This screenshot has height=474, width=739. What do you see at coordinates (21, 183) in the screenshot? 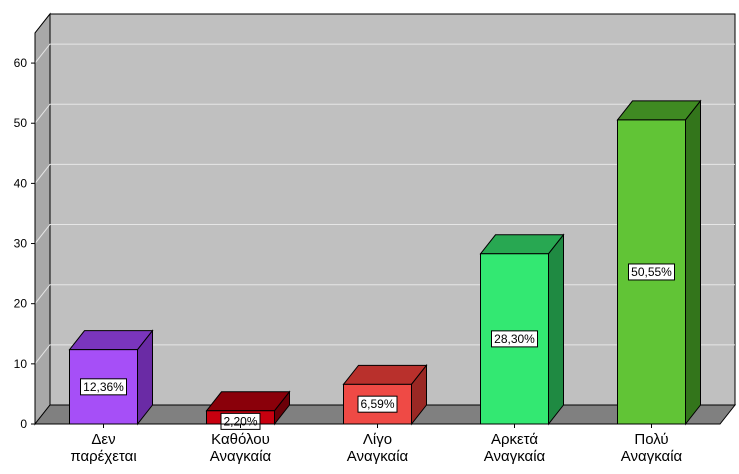
I see `y-tick-label: 40` at bounding box center [21, 183].